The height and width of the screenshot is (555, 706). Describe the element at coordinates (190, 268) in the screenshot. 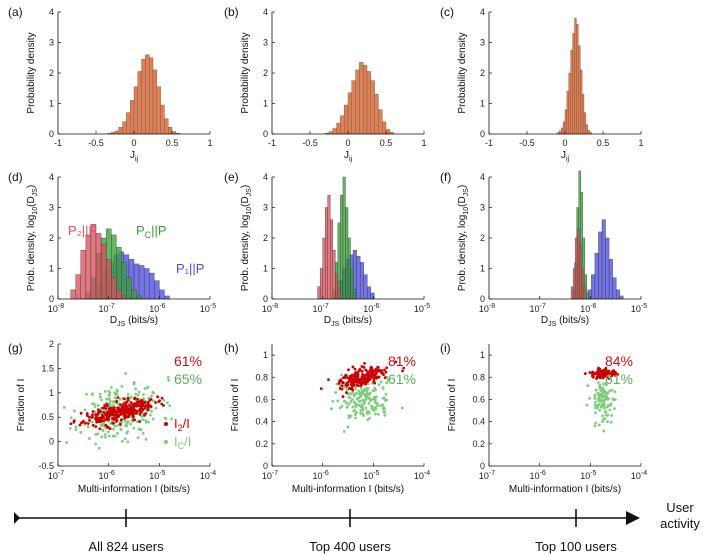

I see `legend-text: P₁||P` at that location.